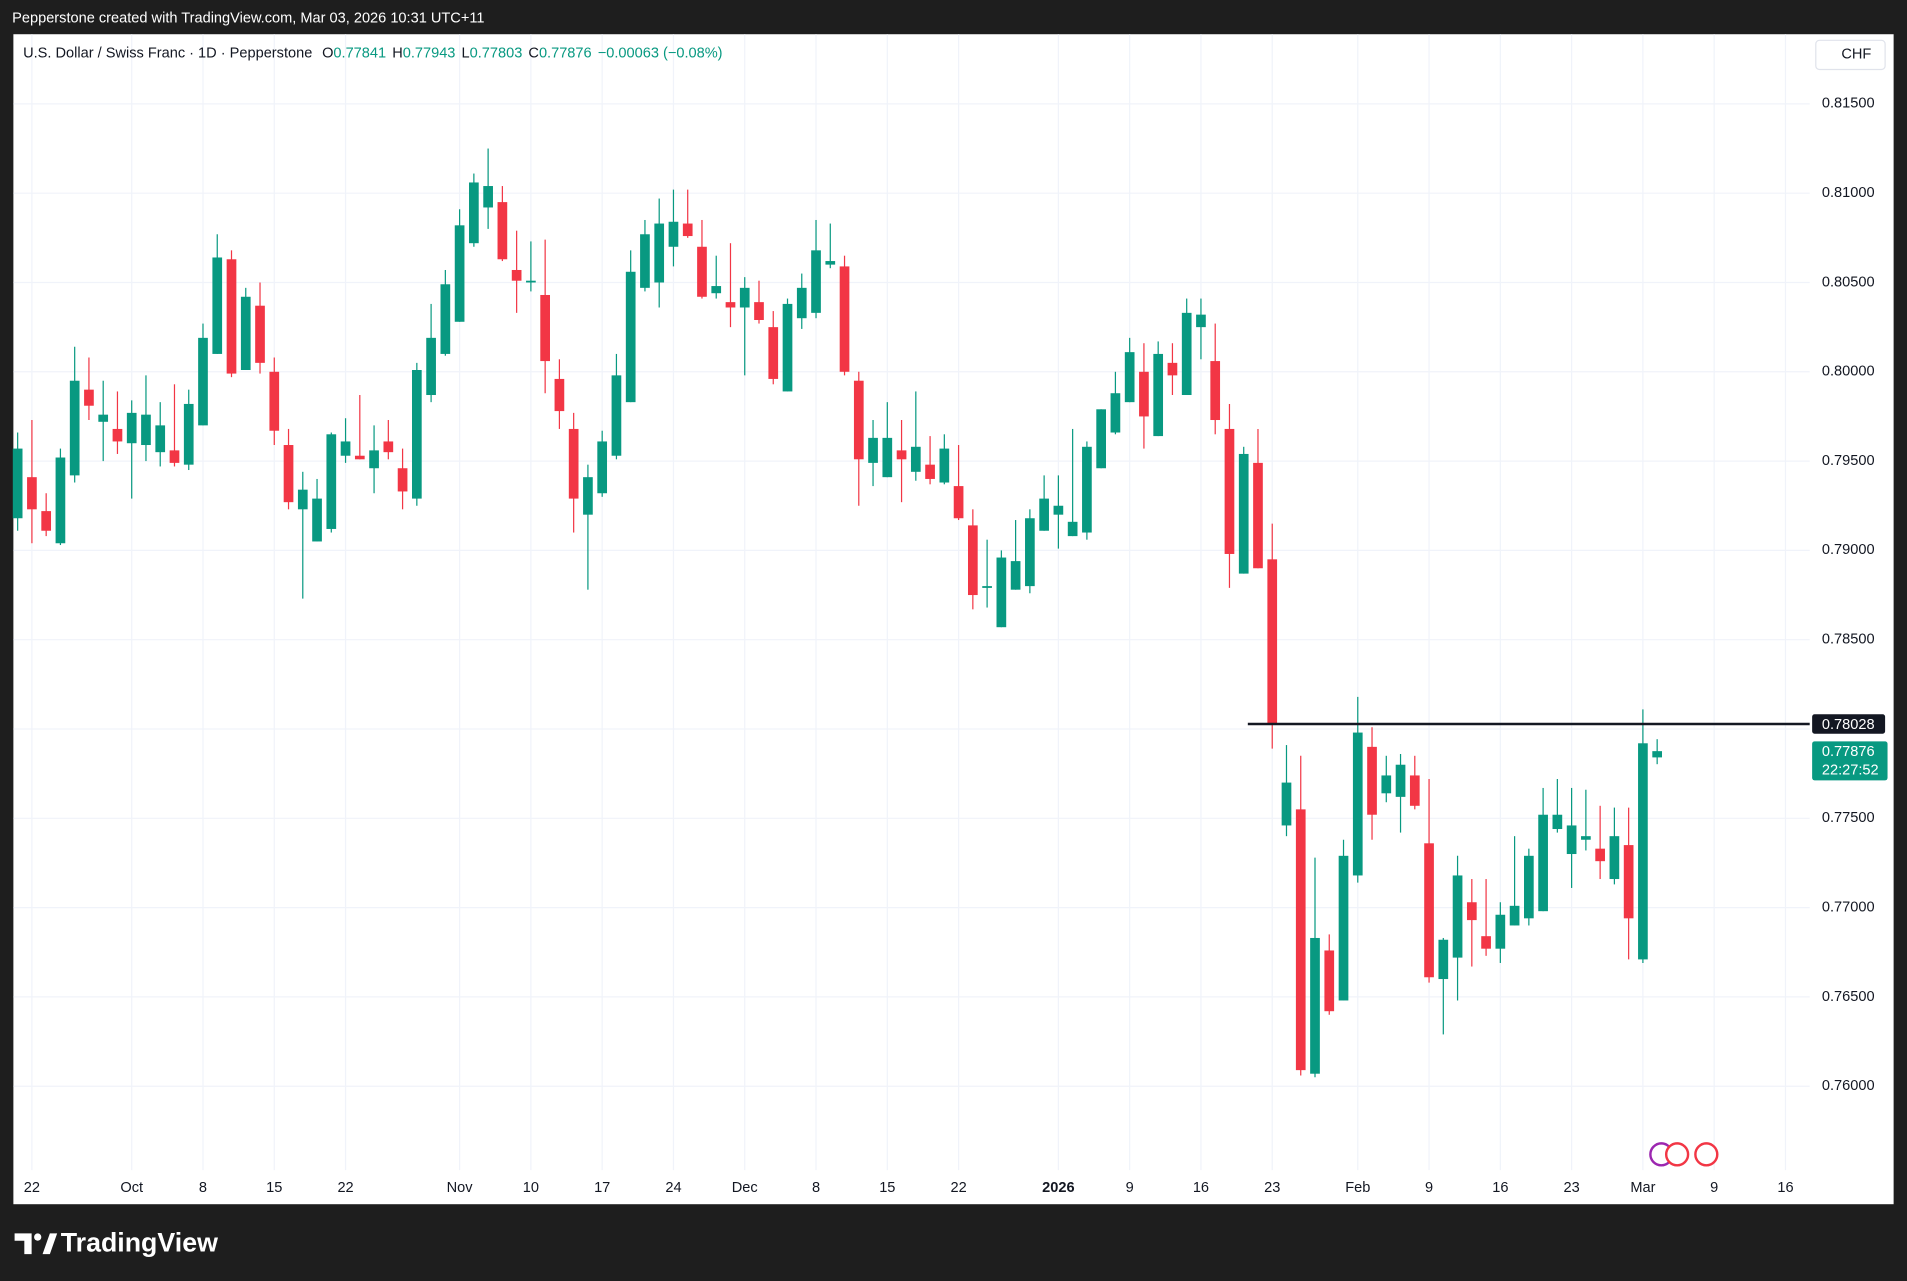 The width and height of the screenshot is (1907, 1281). What do you see at coordinates (460, 1188) in the screenshot?
I see `x-tick-label: Nov` at bounding box center [460, 1188].